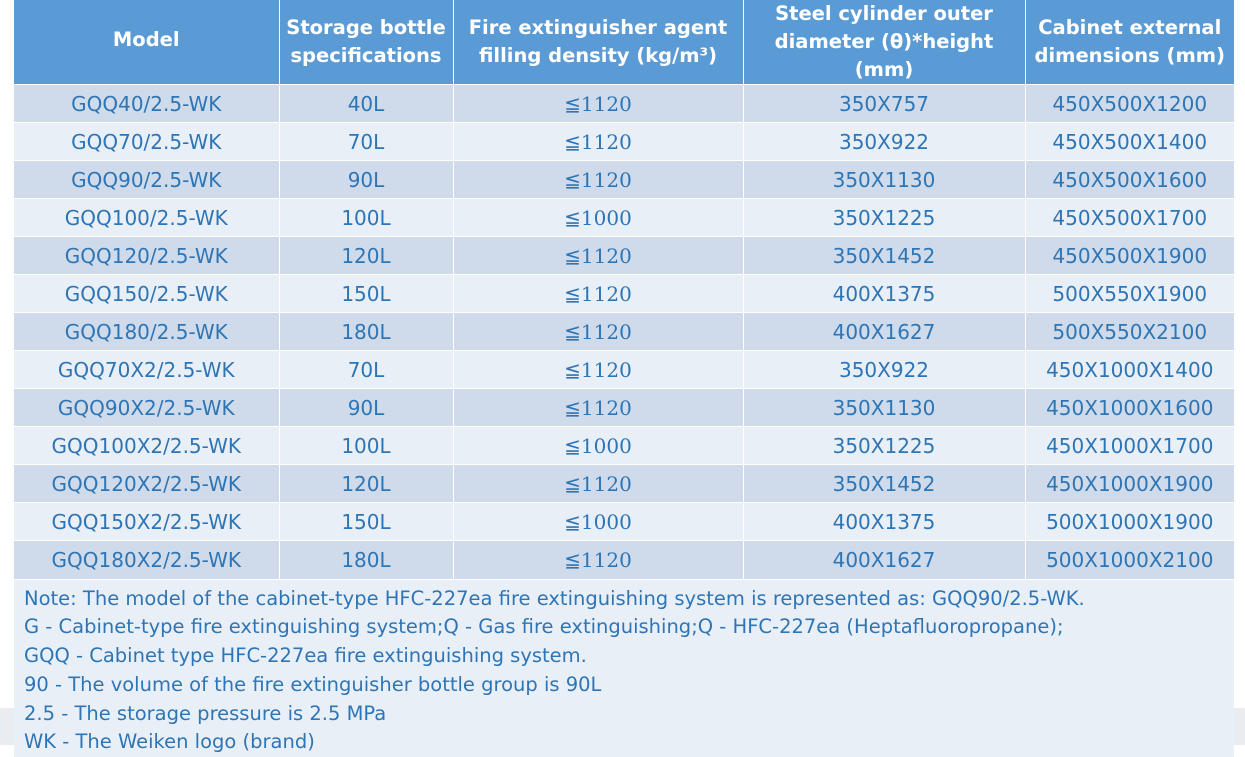 The height and width of the screenshot is (757, 1245). Describe the element at coordinates (884, 13) in the screenshot. I see `header-cylinder-line1: Steel cylinder outer` at that location.